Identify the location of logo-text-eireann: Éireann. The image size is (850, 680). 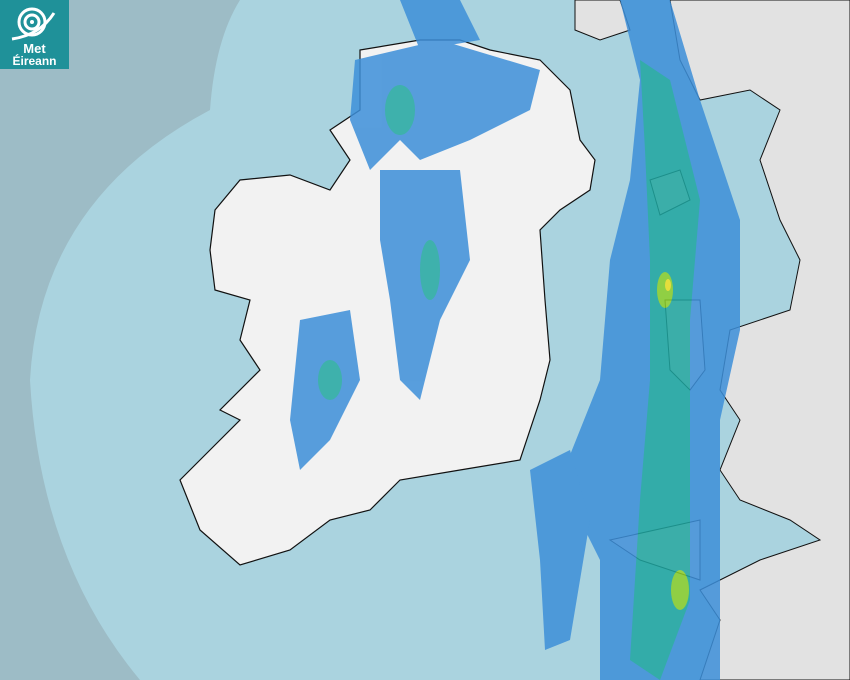
(34, 61).